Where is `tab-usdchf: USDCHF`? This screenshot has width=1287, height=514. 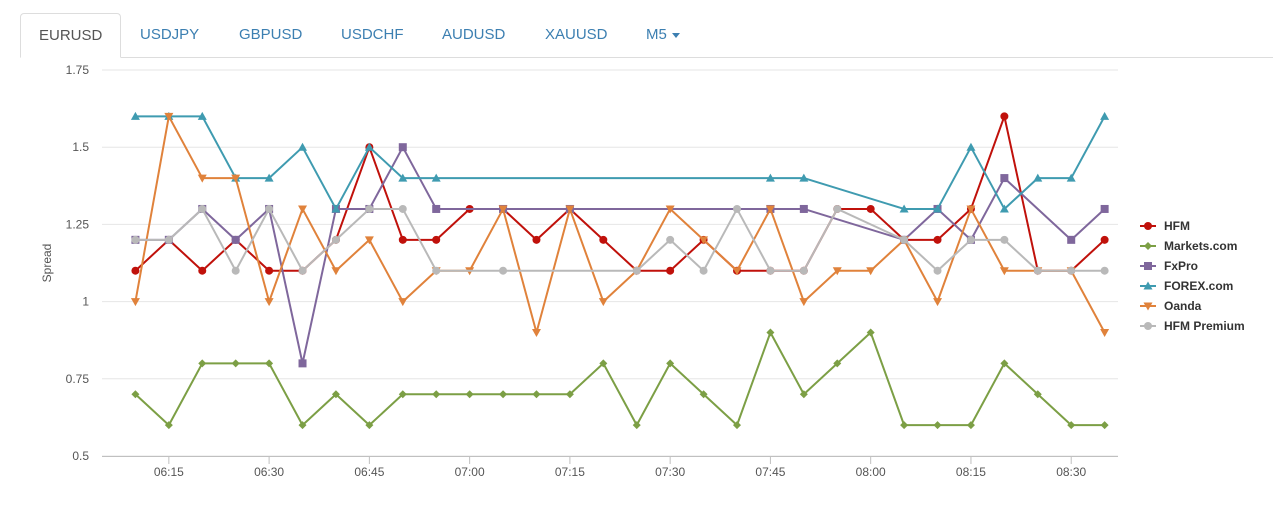
tab-usdchf: USDCHF is located at coordinates (372, 34).